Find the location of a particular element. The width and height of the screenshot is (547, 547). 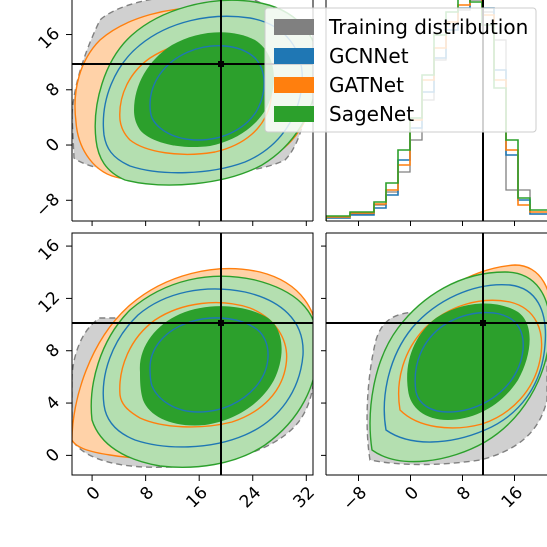

bl-x-tick-label: 24 is located at coordinates (250, 497).